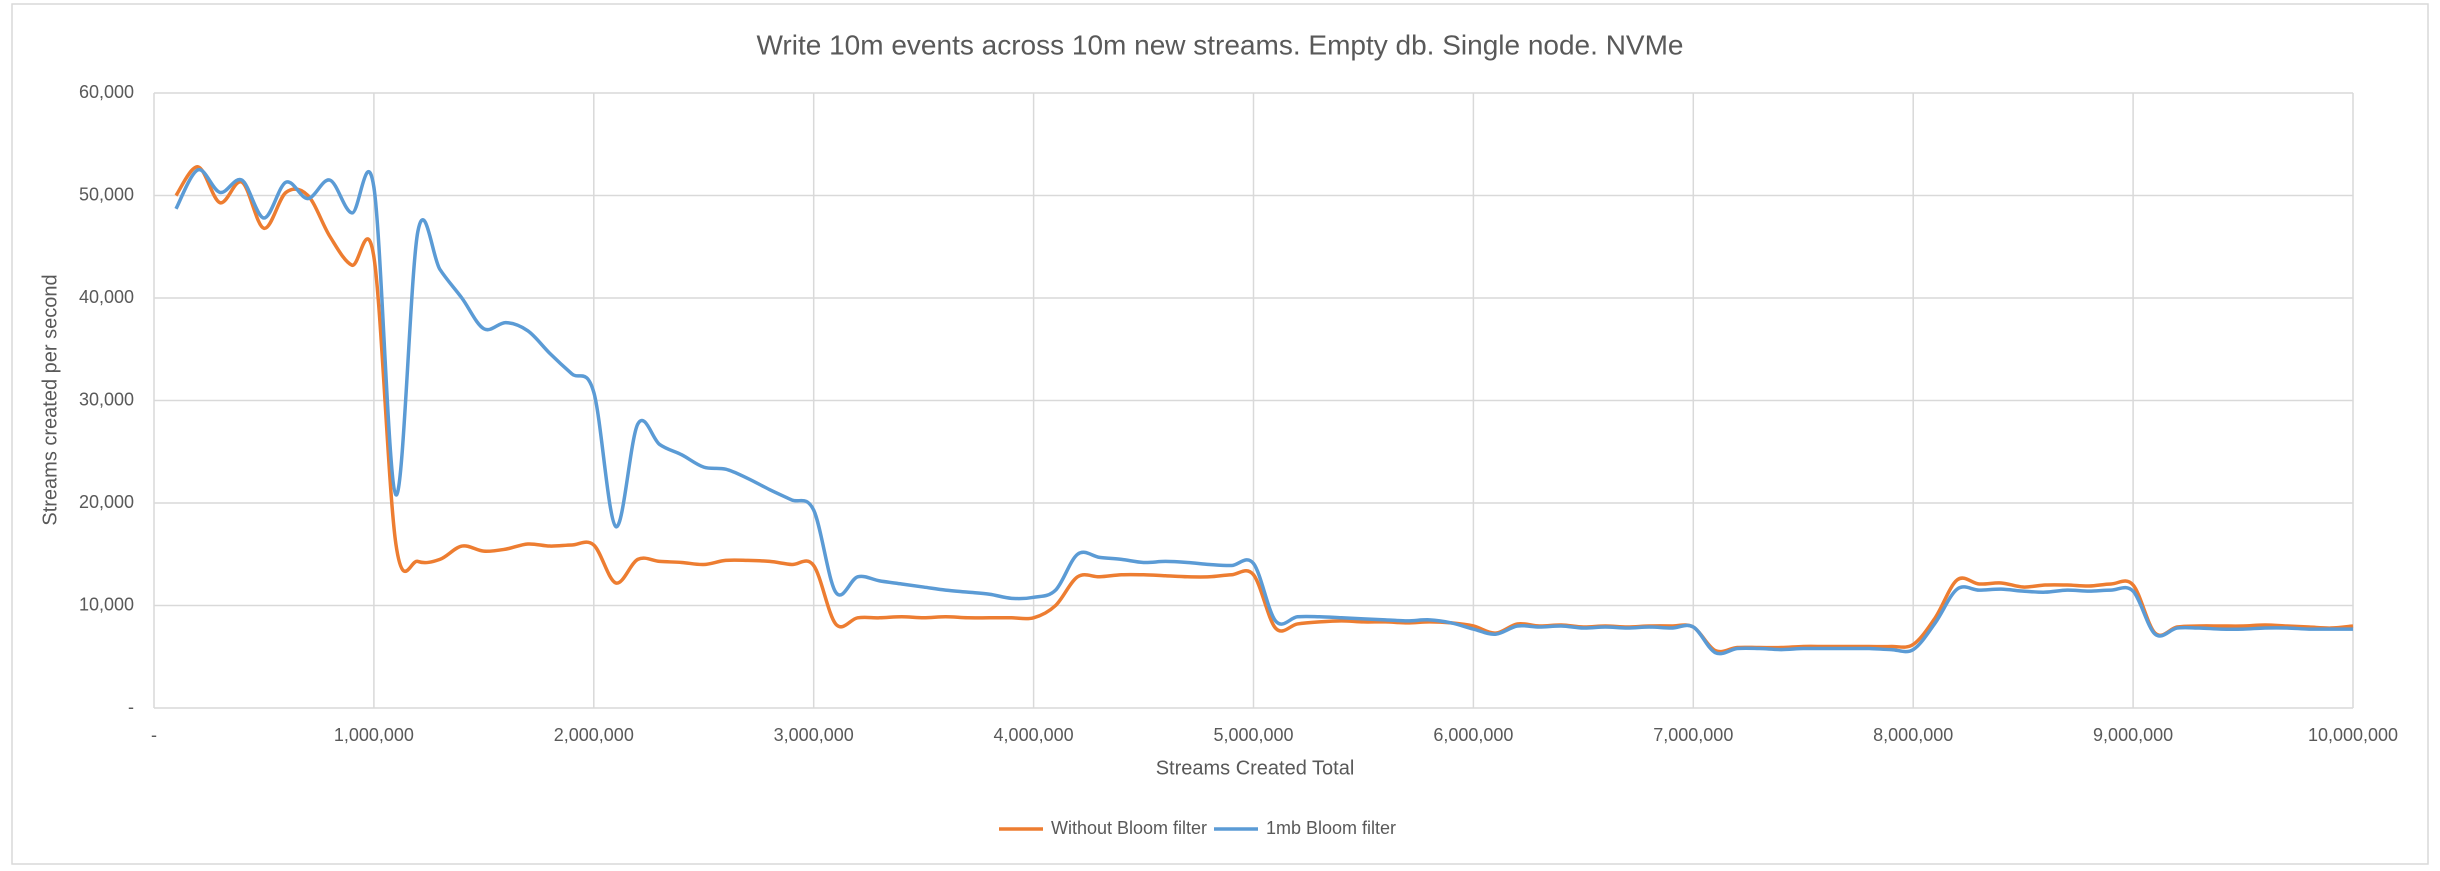  I want to click on x-tick-label: 6,000,000, so click(1473, 735).